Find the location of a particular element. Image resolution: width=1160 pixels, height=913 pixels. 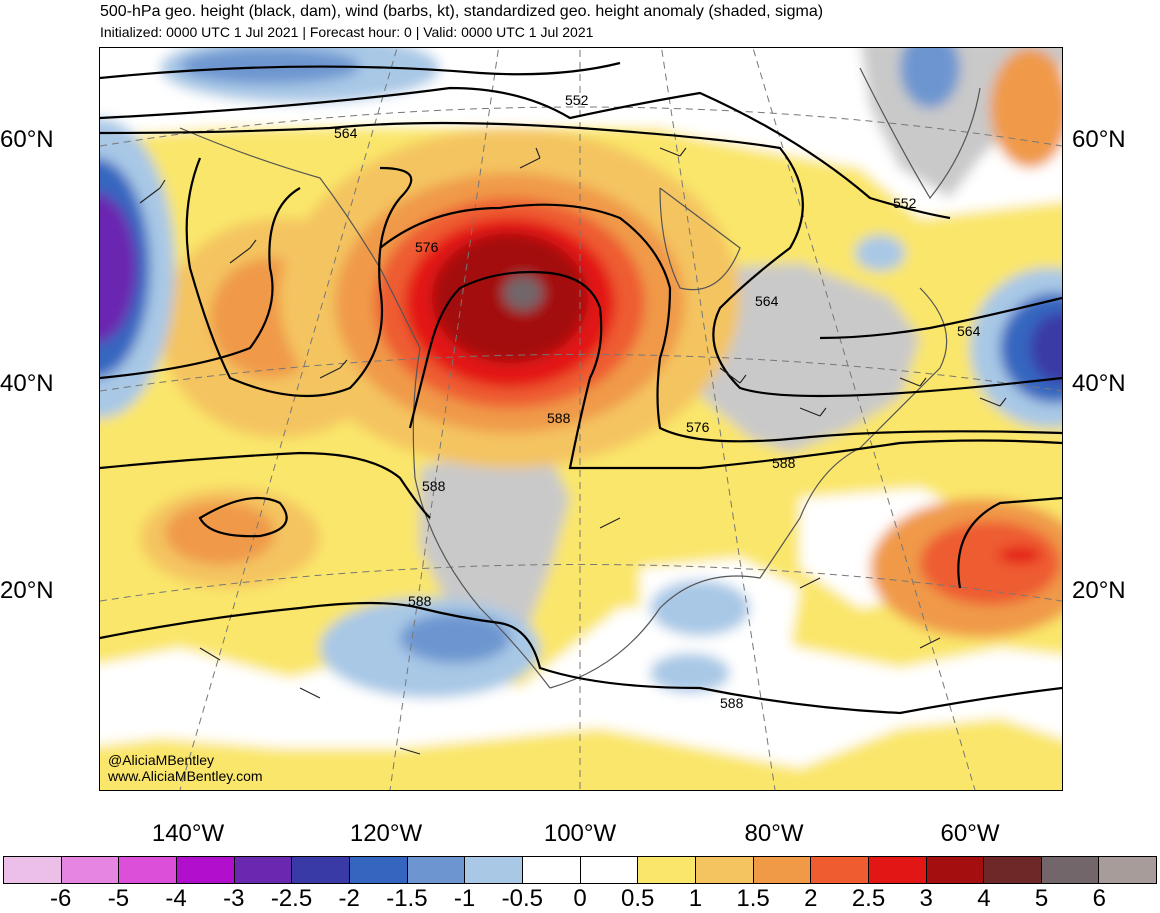

credit-handle: @AliciaMBentley is located at coordinates (161, 760).